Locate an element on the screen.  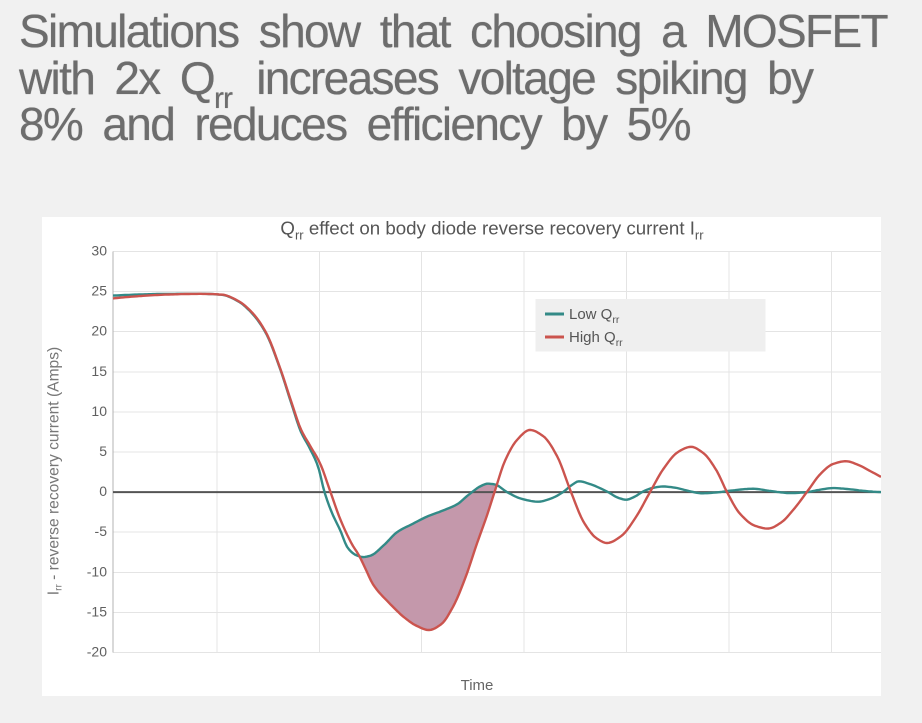
svg-text: 15 is located at coordinates (99, 371).